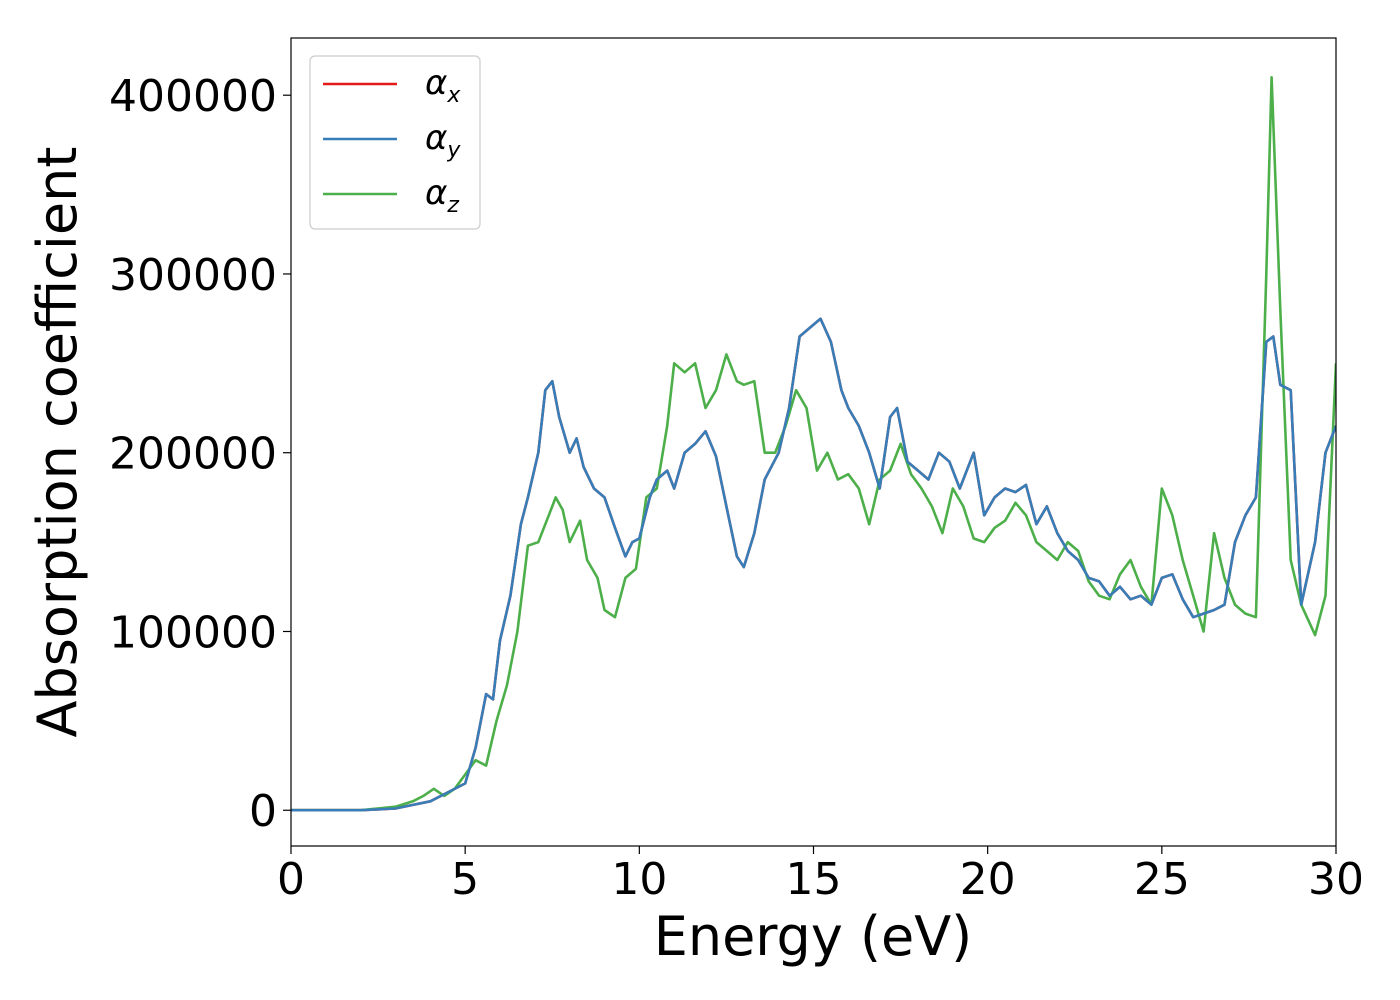 This screenshot has height=1000, width=1400. Describe the element at coordinates (57, 442) in the screenshot. I see `y-axis-label: Absorption coefficient` at that location.